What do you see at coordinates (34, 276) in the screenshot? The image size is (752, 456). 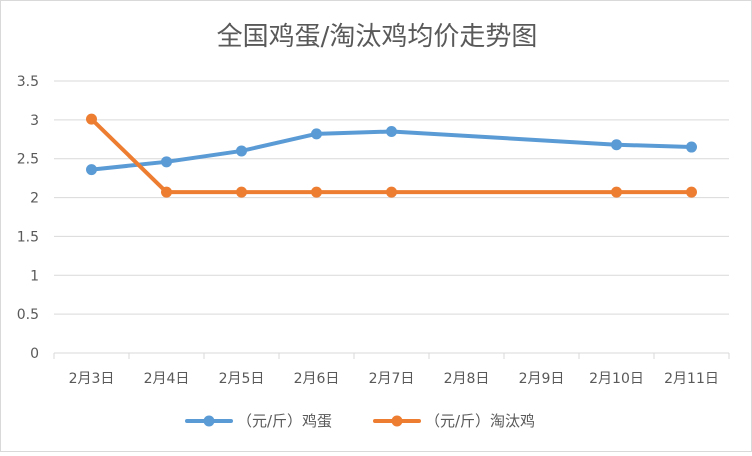 I see `y-tick-label: 1` at bounding box center [34, 276].